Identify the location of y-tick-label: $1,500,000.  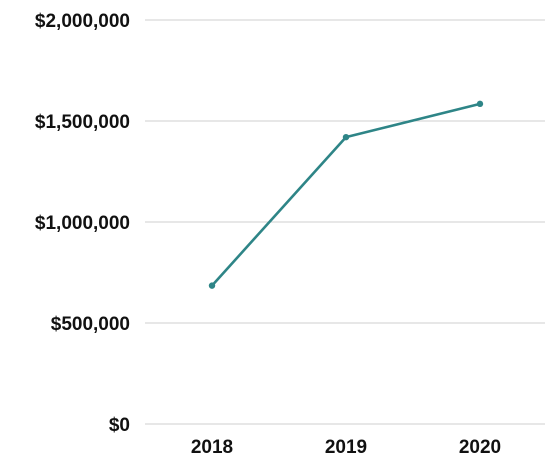
(82, 122).